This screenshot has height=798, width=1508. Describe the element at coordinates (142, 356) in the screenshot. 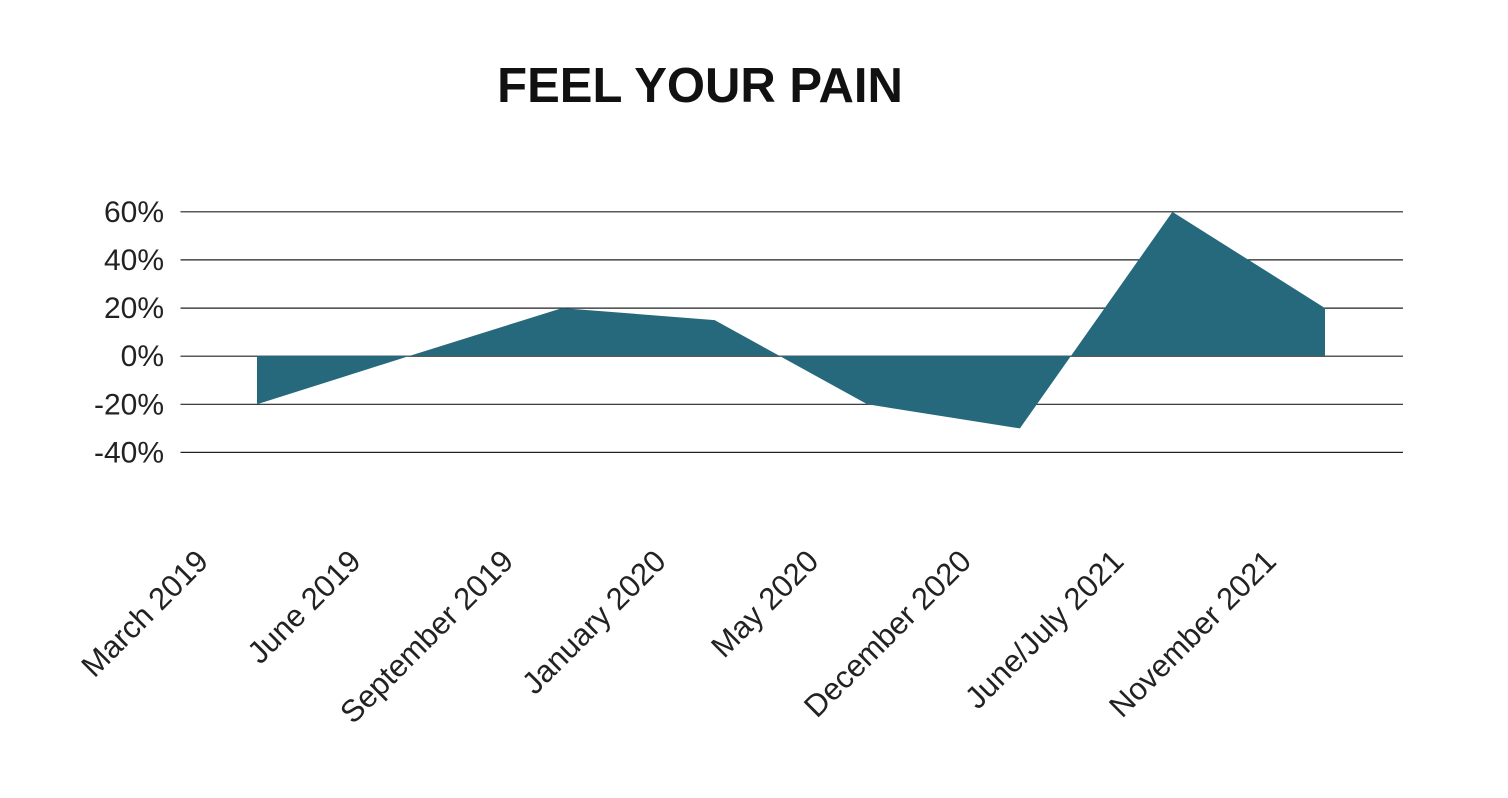

I see `svg-text: 0%` at that location.